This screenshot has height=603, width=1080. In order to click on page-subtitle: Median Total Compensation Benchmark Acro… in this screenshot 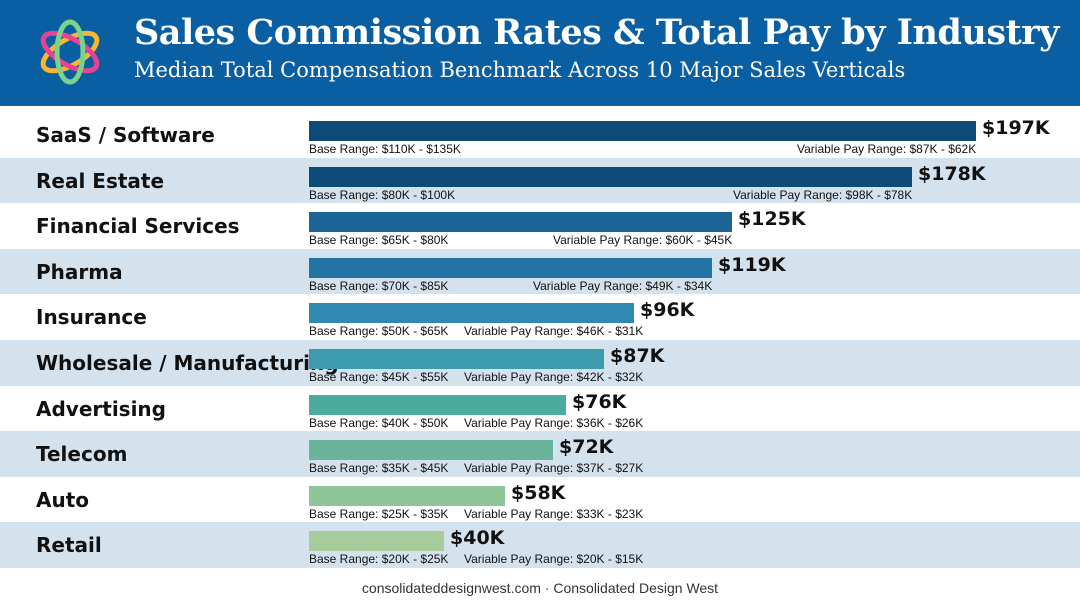, I will do `click(520, 70)`.